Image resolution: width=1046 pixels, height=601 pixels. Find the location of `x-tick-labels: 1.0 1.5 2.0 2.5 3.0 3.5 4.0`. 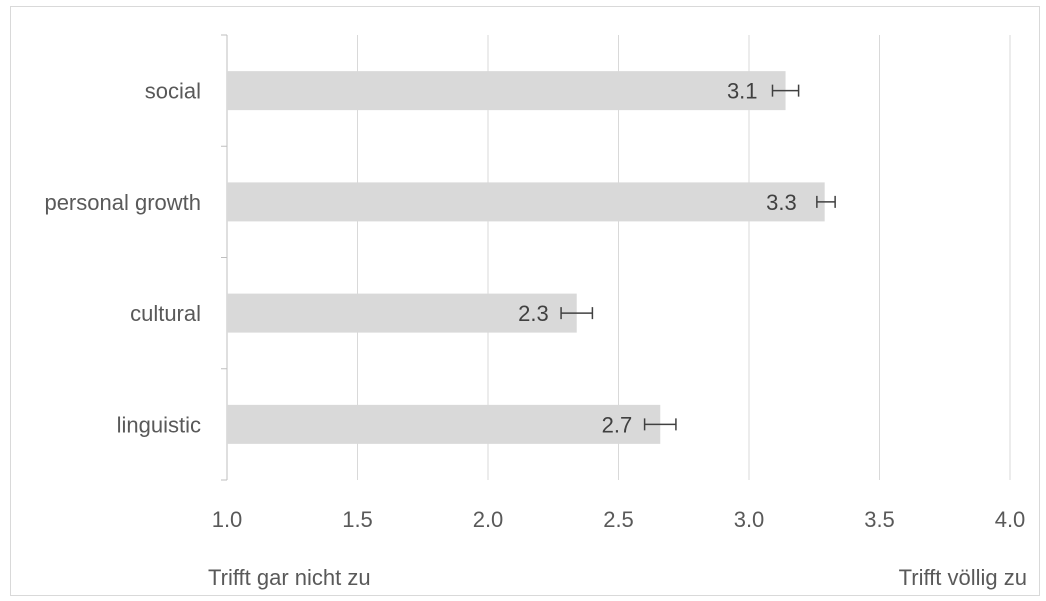

x-tick-labels: 1.0 1.5 2.0 2.5 3.0 3.5 4.0 is located at coordinates (619, 519).